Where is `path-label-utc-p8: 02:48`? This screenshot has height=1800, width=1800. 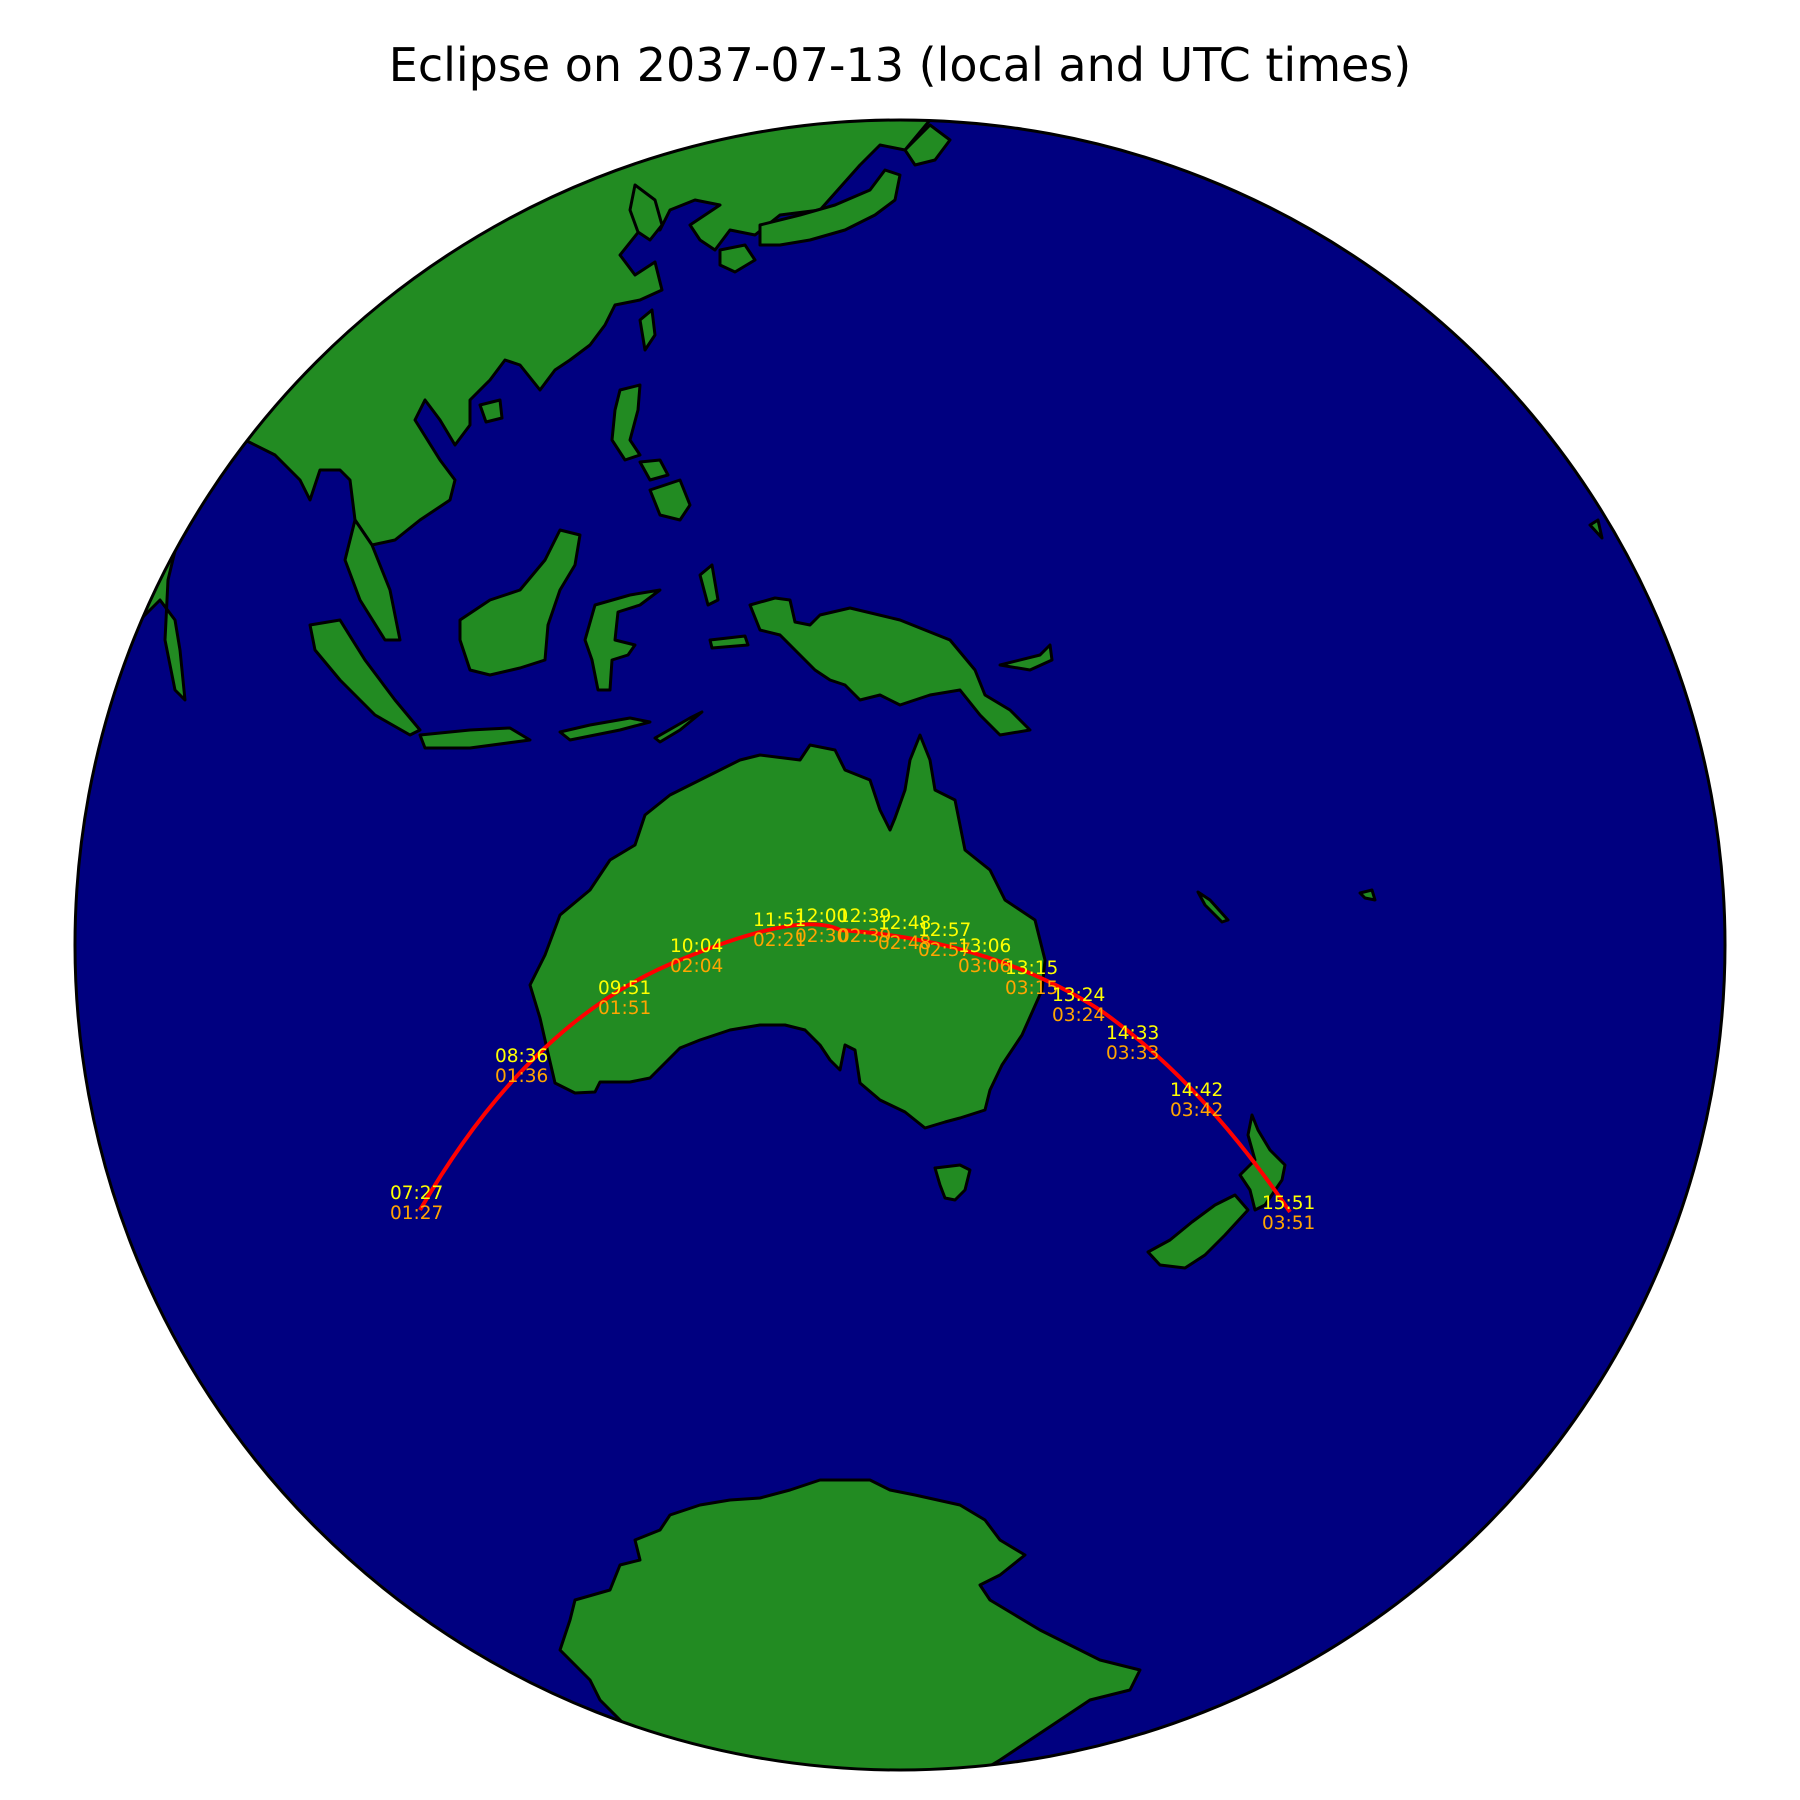
path-label-utc-p8: 02:48 is located at coordinates (904, 943).